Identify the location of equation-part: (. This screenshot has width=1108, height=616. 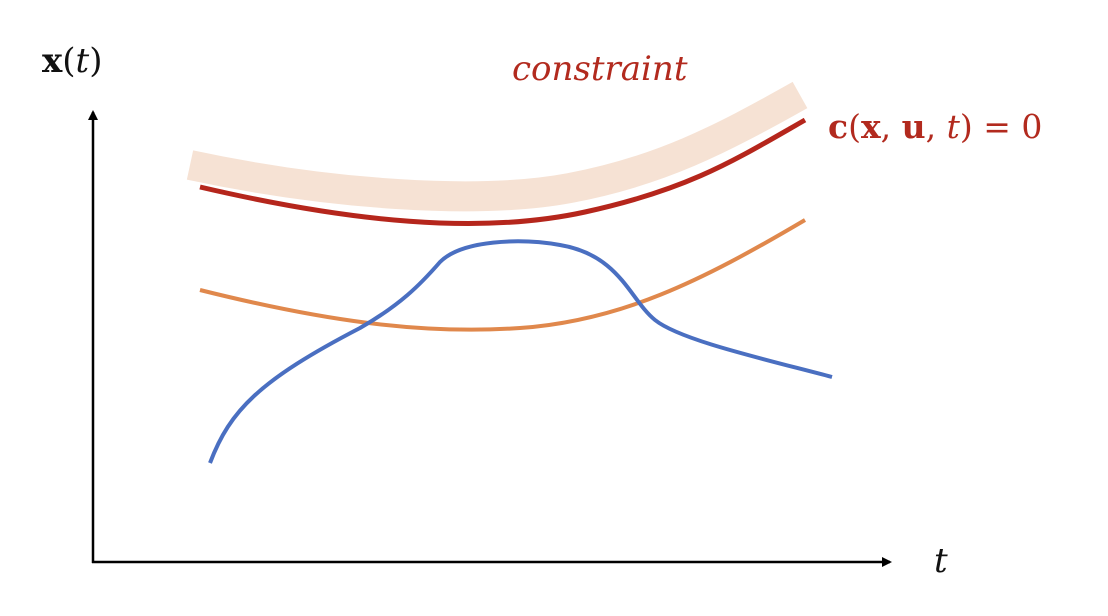
(854, 126).